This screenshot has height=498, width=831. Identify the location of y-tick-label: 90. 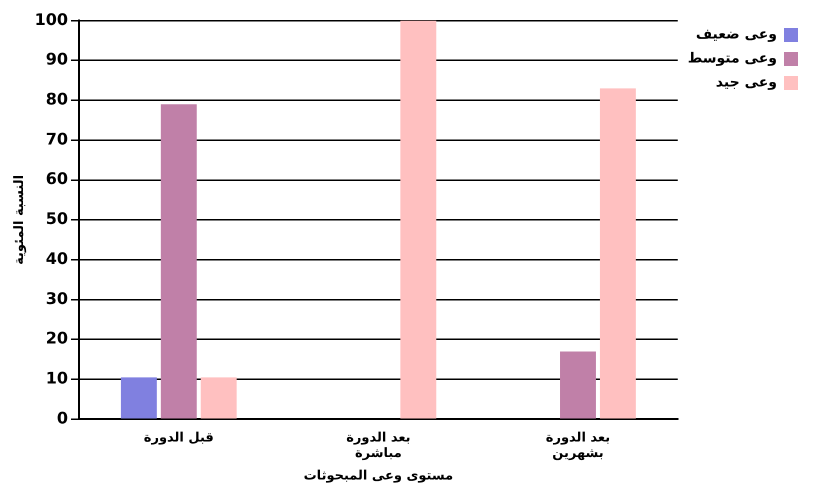
(57, 59).